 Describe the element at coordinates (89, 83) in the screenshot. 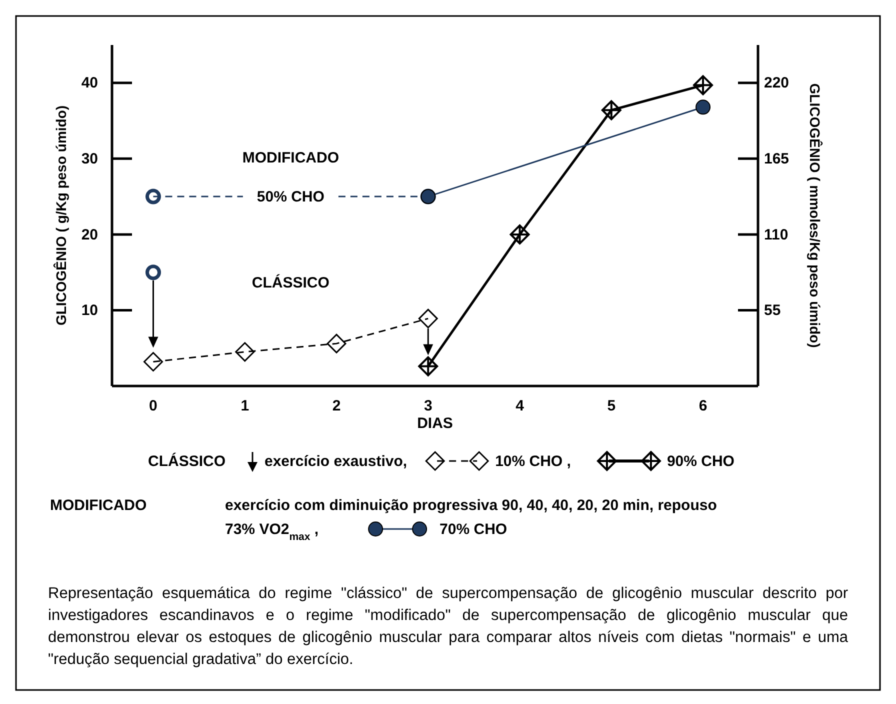

I see `y-tick-label: 40` at that location.